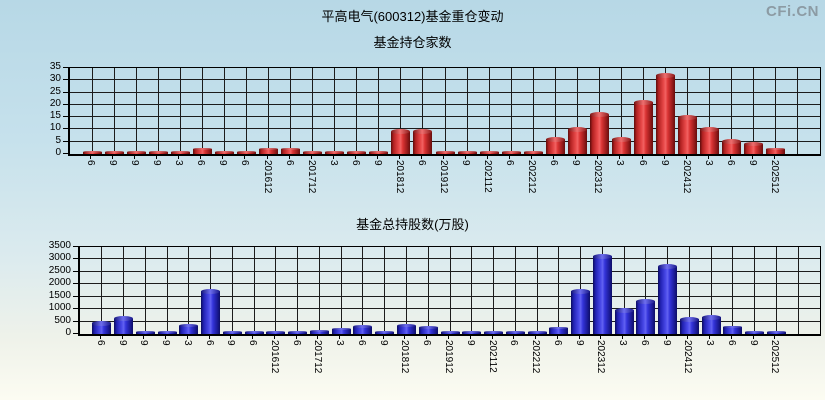 This screenshot has height=400, width=825. I want to click on x-axis-label: 201712, so click(311, 177).